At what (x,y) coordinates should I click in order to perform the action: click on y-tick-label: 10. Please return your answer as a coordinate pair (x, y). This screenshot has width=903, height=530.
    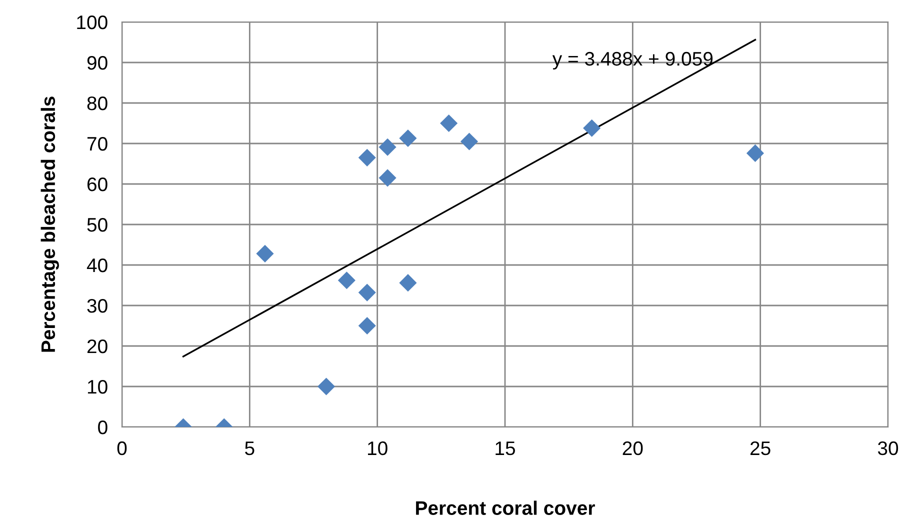
    Looking at the image, I should click on (98, 387).